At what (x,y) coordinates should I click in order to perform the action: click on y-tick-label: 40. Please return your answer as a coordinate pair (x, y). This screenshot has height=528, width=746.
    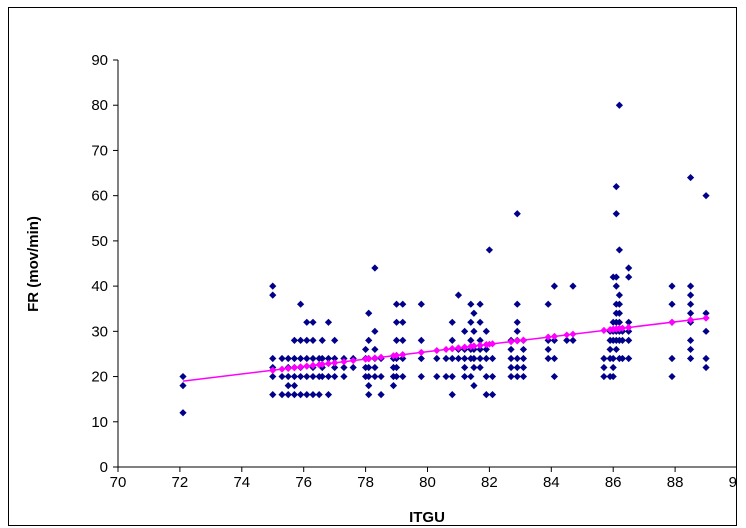
    Looking at the image, I should click on (99, 286).